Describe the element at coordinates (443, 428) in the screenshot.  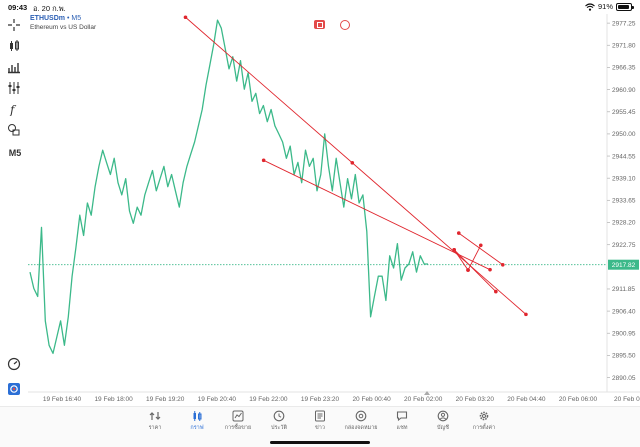
I see `nav-label: บัญชี` at that location.